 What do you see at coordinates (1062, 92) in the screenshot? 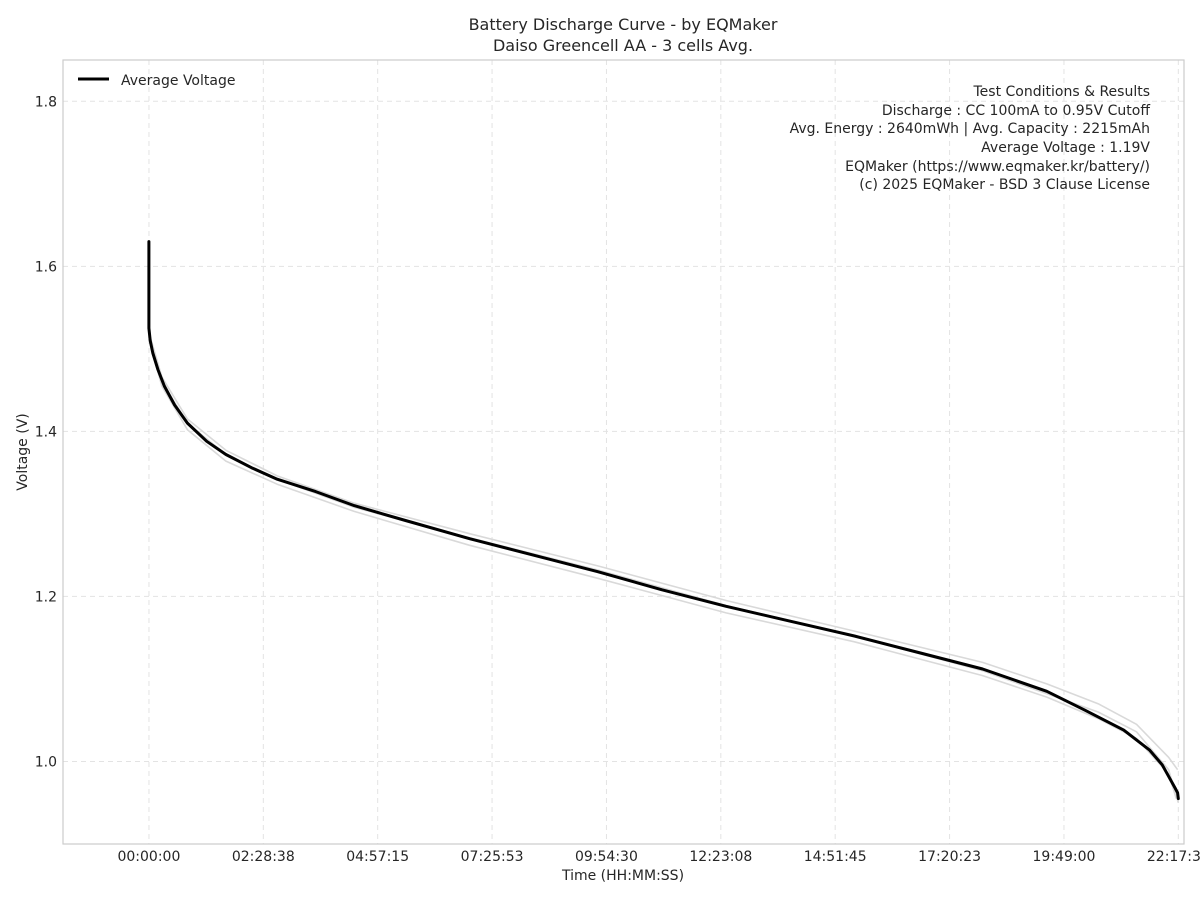
I see `annotation-heading: Test Conditions & Results` at bounding box center [1062, 92].